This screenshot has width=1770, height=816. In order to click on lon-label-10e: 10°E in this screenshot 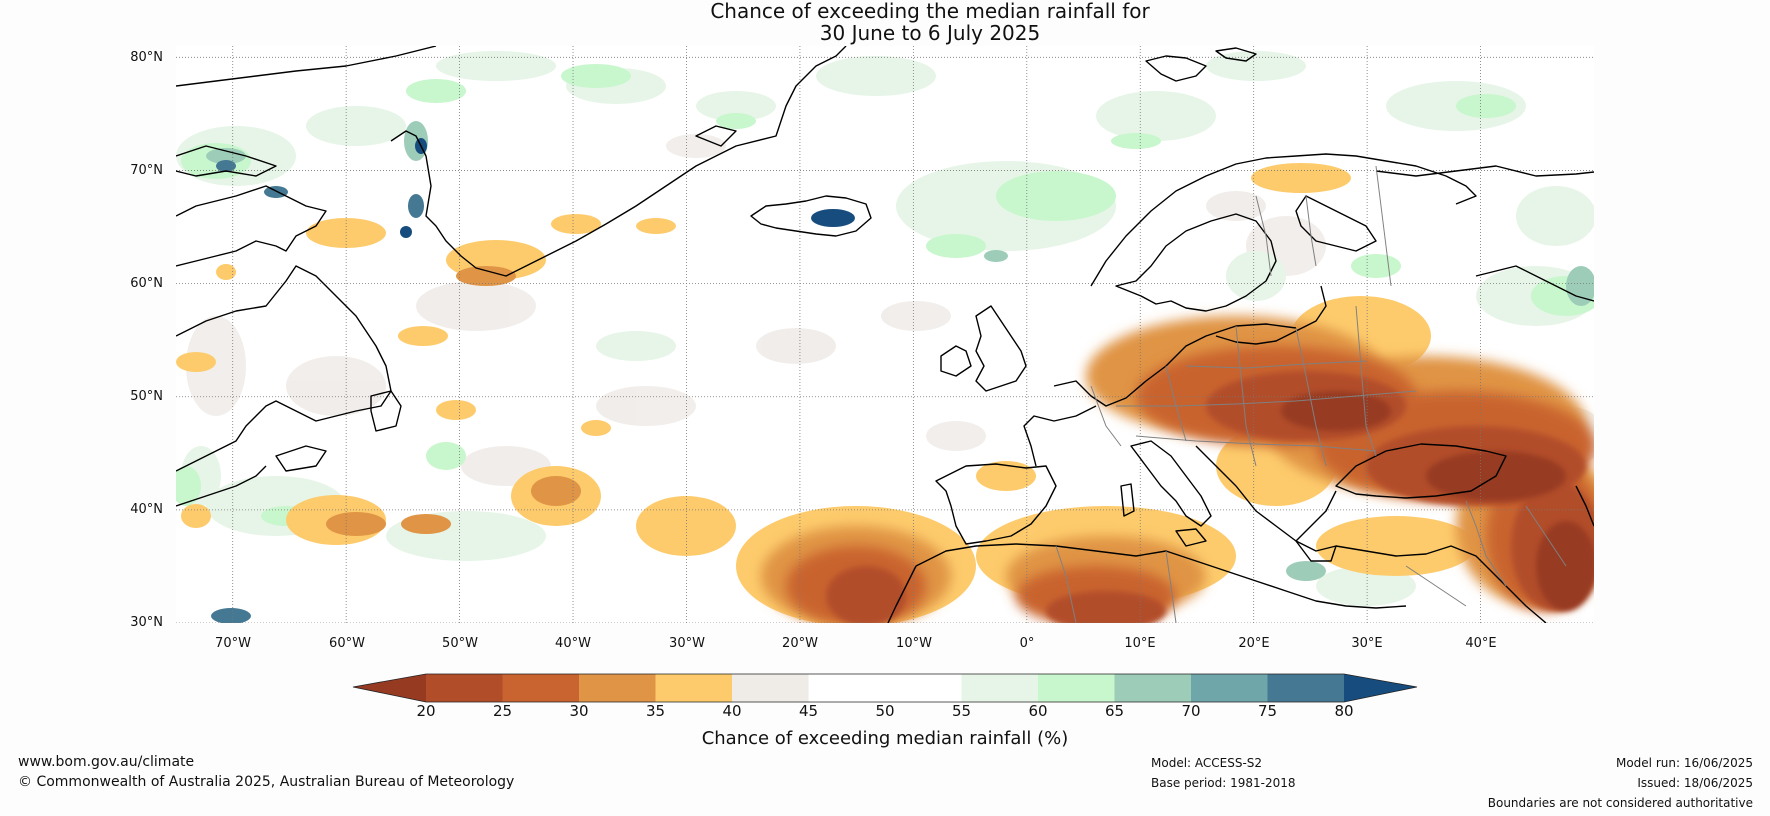, I will do `click(1140, 643)`.